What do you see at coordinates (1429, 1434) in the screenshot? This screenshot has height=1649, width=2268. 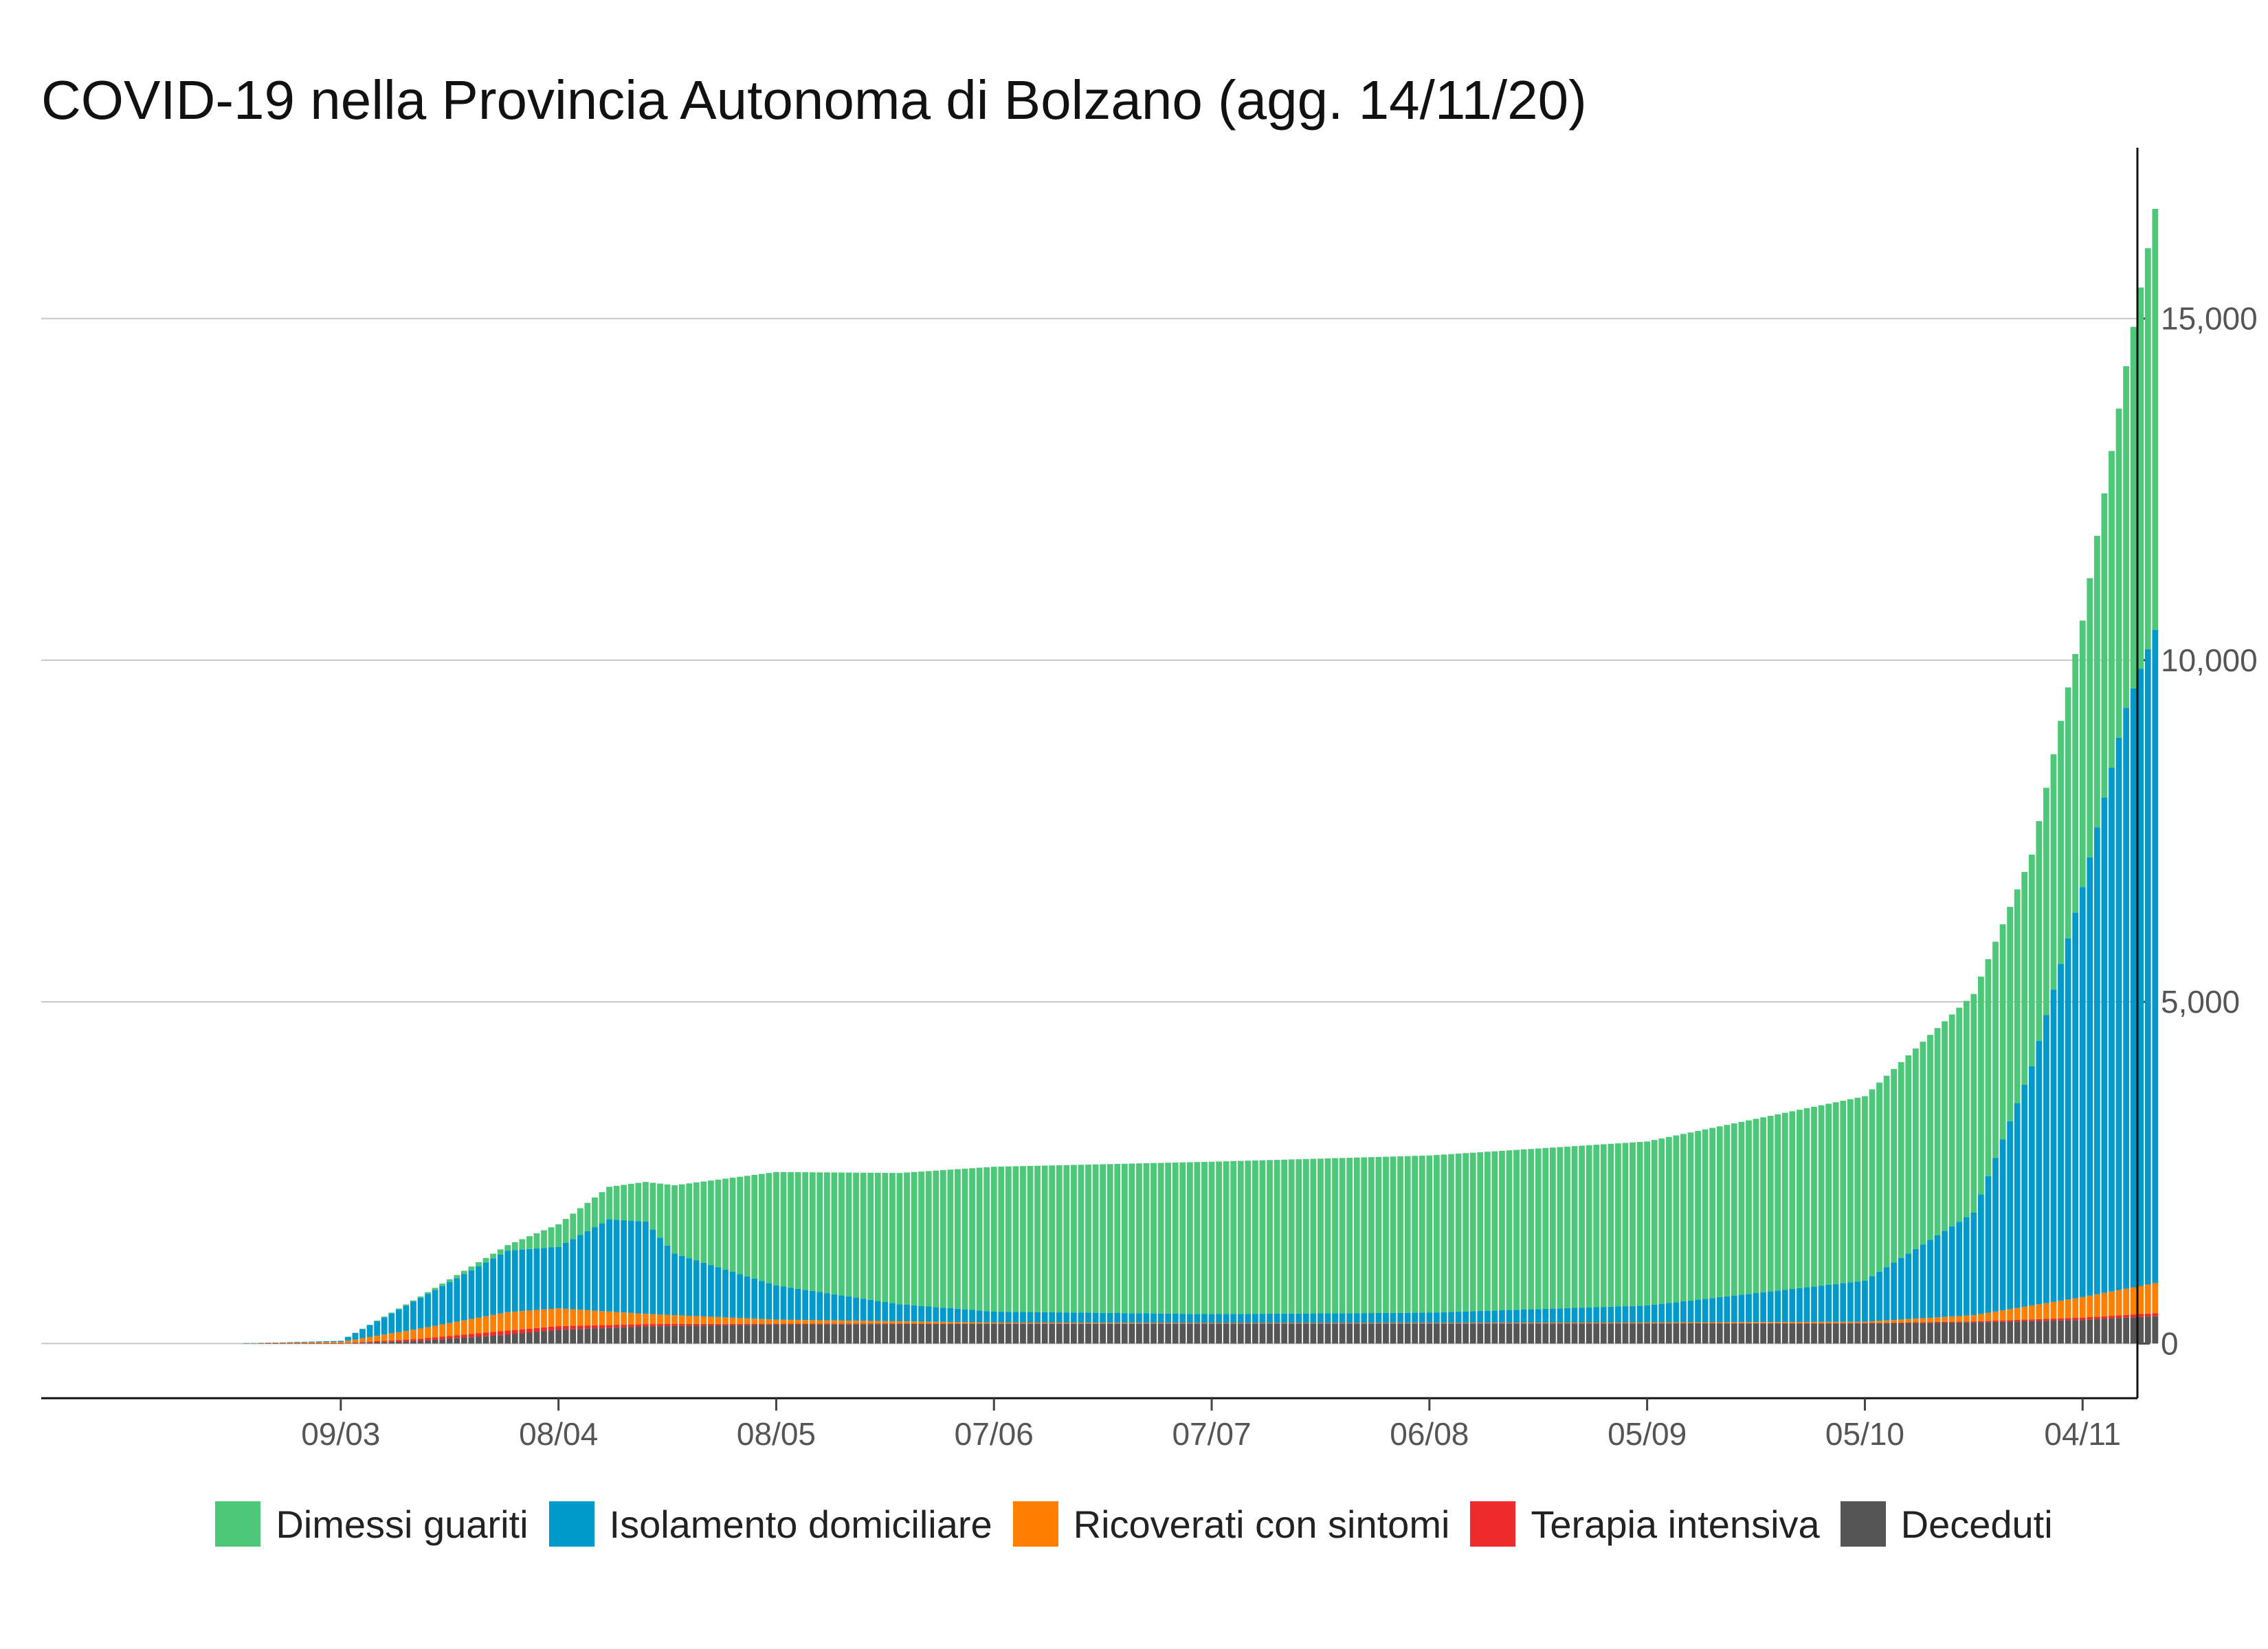 I see `x-tick-label: 06/08` at bounding box center [1429, 1434].